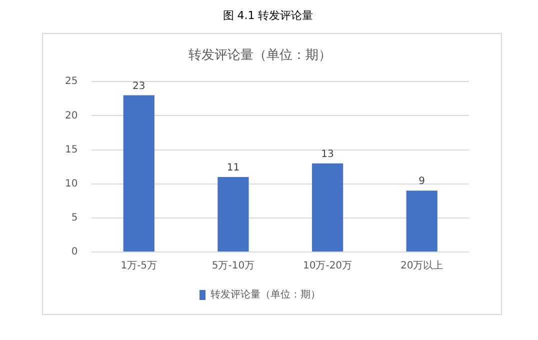 The height and width of the screenshot is (340, 538). What do you see at coordinates (260, 56) in the screenshot?
I see `chart-title: 转发评论量（单位：期）` at bounding box center [260, 56].